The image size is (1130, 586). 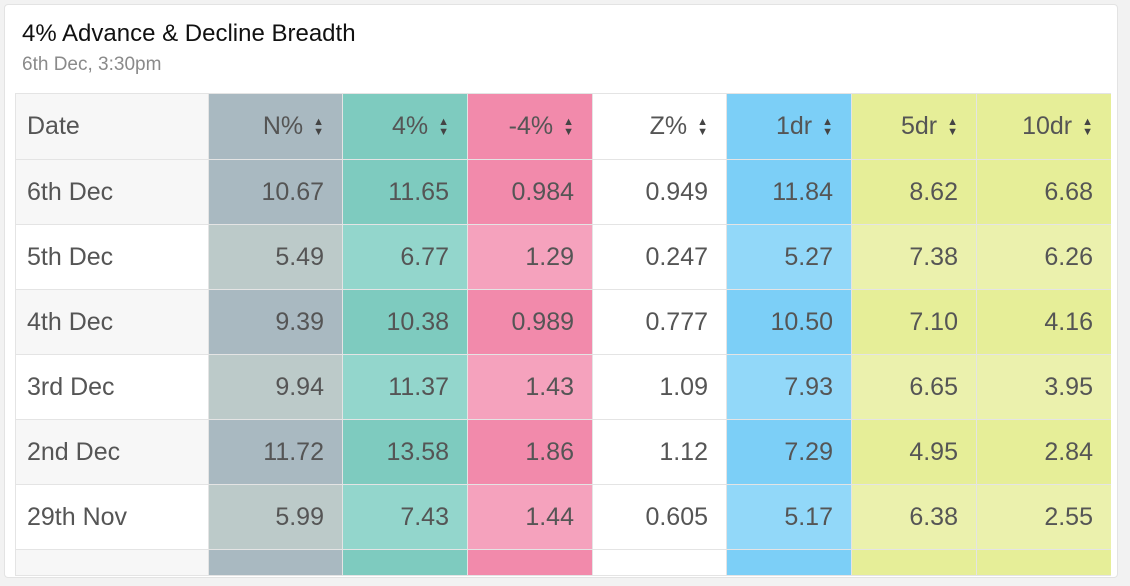 I want to click on cell-dr10: 2.84, so click(x=1043, y=452).